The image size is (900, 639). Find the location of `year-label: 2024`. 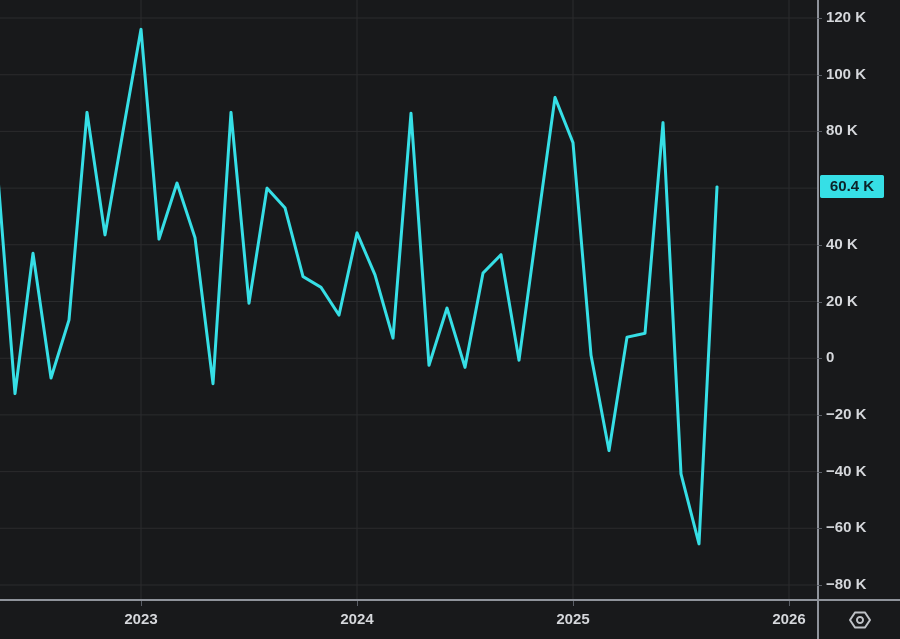

year-label: 2024 is located at coordinates (357, 619).